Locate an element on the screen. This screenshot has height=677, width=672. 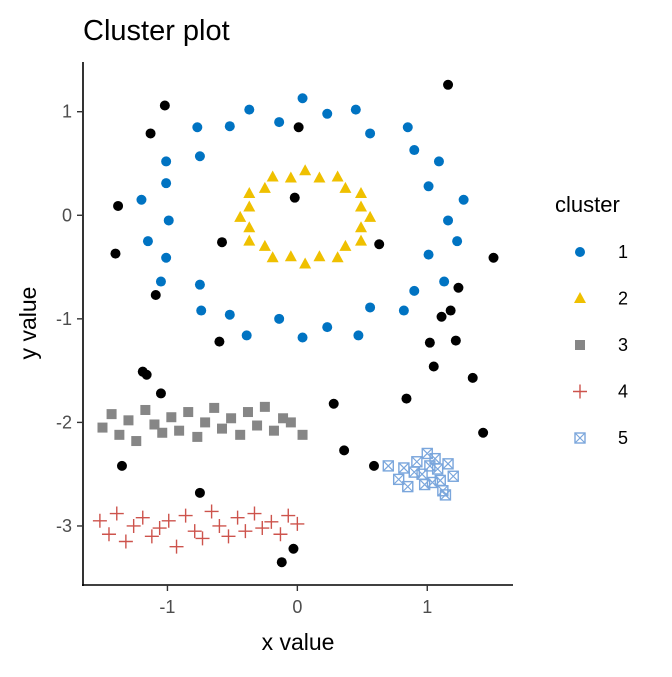
x-tick-label: 1 is located at coordinates (427, 607).